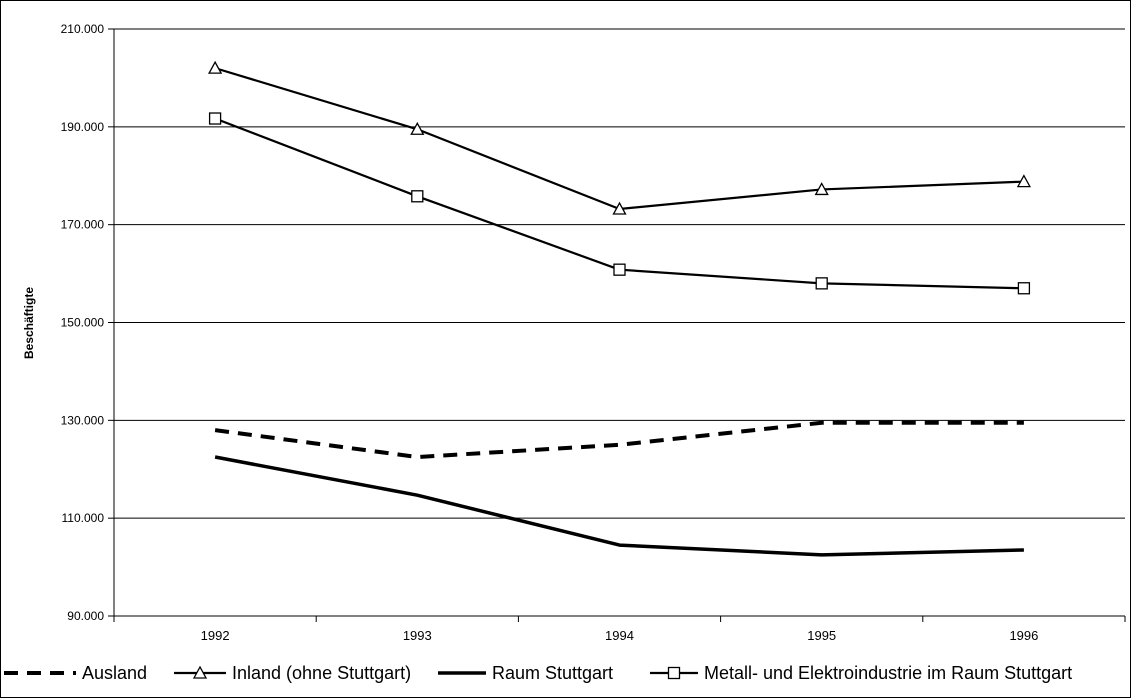  What do you see at coordinates (85, 616) in the screenshot?
I see `y-tick-label: 90.000` at bounding box center [85, 616].